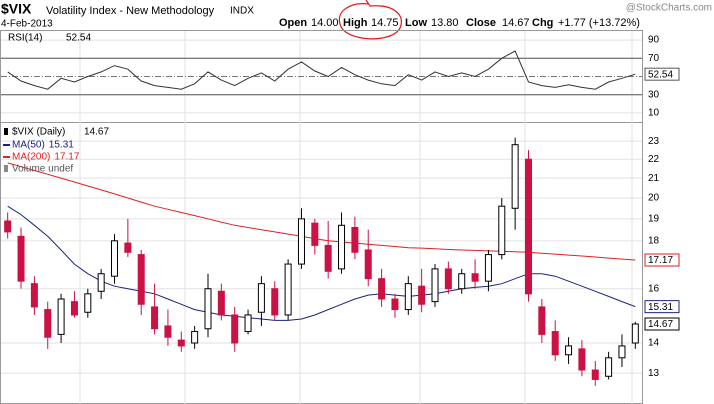 This screenshot has height=404, width=714. What do you see at coordinates (42, 169) in the screenshot?
I see `legend-label: Volume undef` at bounding box center [42, 169].